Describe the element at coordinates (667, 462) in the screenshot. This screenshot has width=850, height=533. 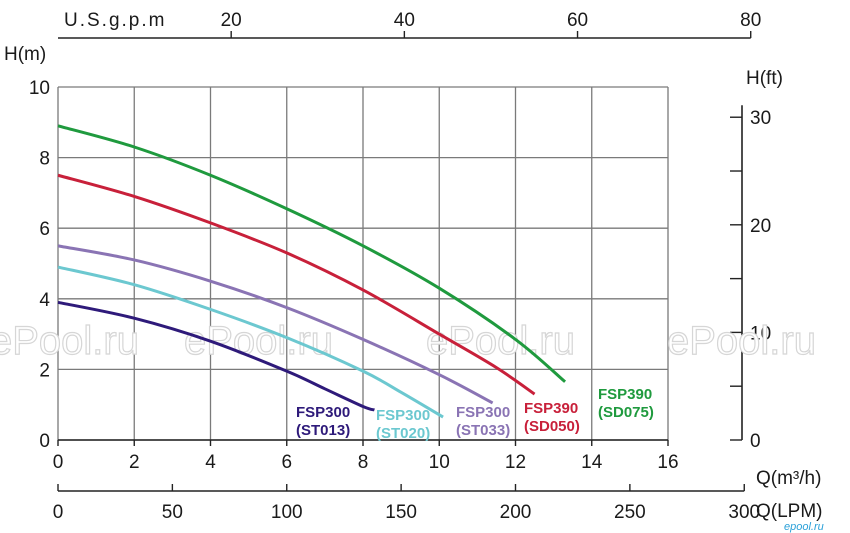
I see `x-tick-label: 16` at that location.